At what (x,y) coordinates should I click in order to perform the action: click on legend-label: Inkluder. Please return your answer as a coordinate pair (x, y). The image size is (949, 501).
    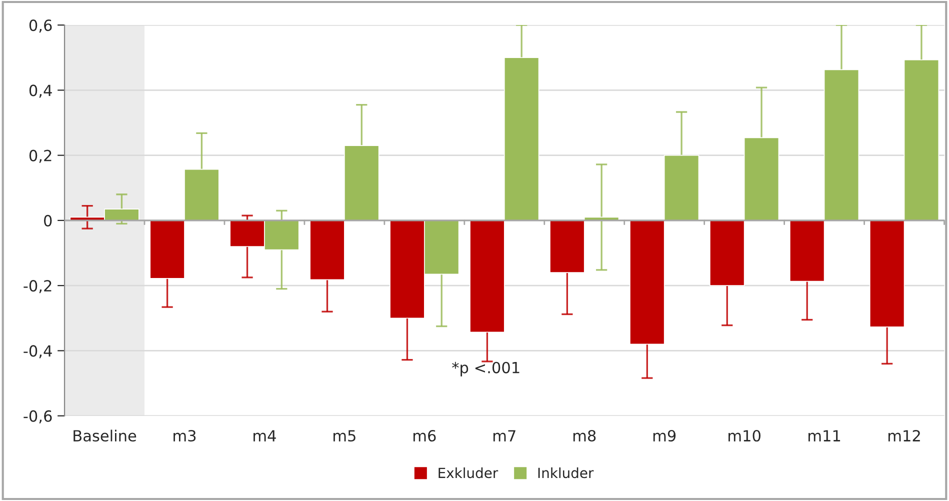
    Looking at the image, I should click on (566, 472).